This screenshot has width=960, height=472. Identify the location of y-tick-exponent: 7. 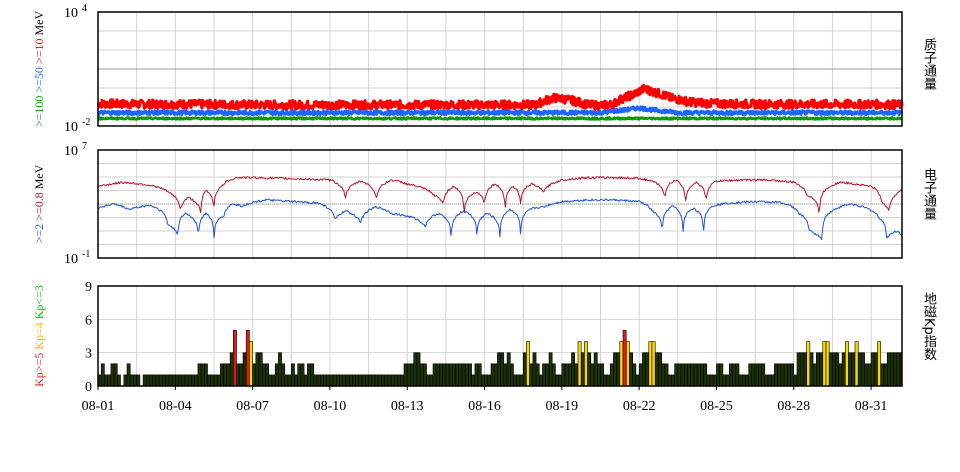
(84, 146).